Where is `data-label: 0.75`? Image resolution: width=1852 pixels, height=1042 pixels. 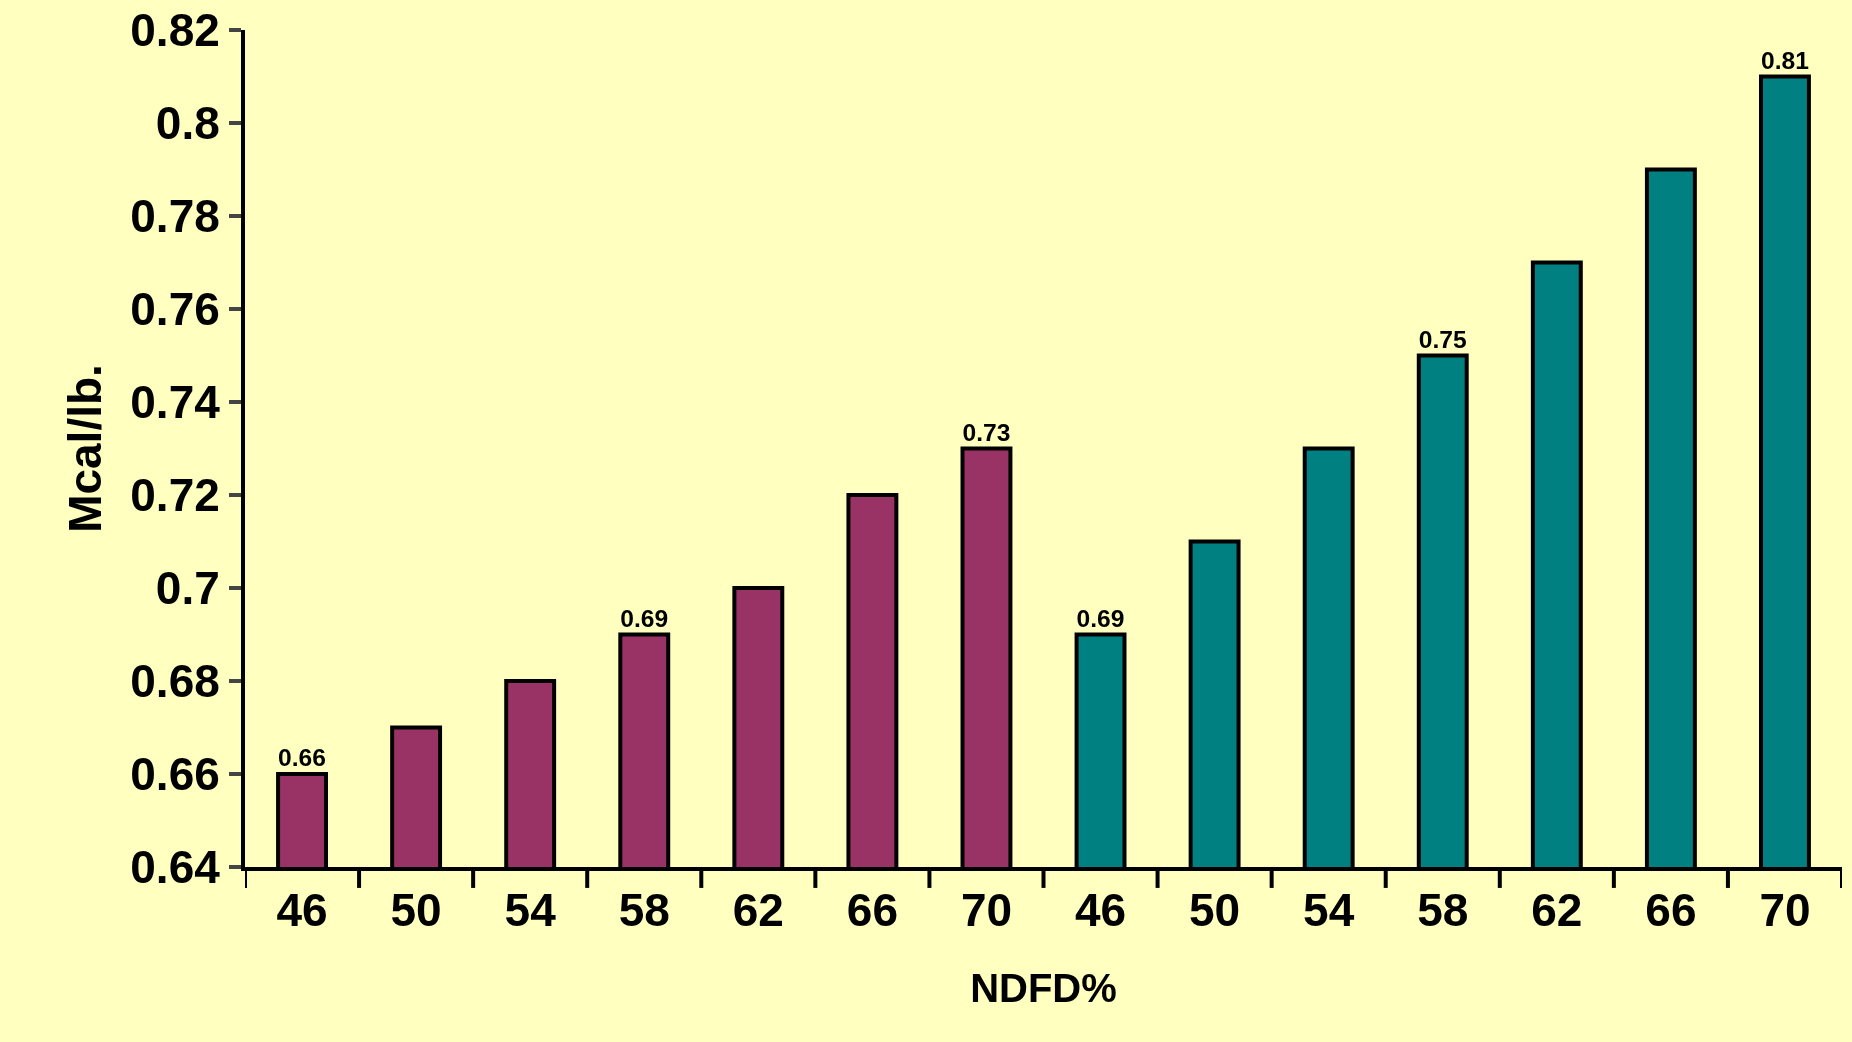 data-label: 0.75 is located at coordinates (1442, 339).